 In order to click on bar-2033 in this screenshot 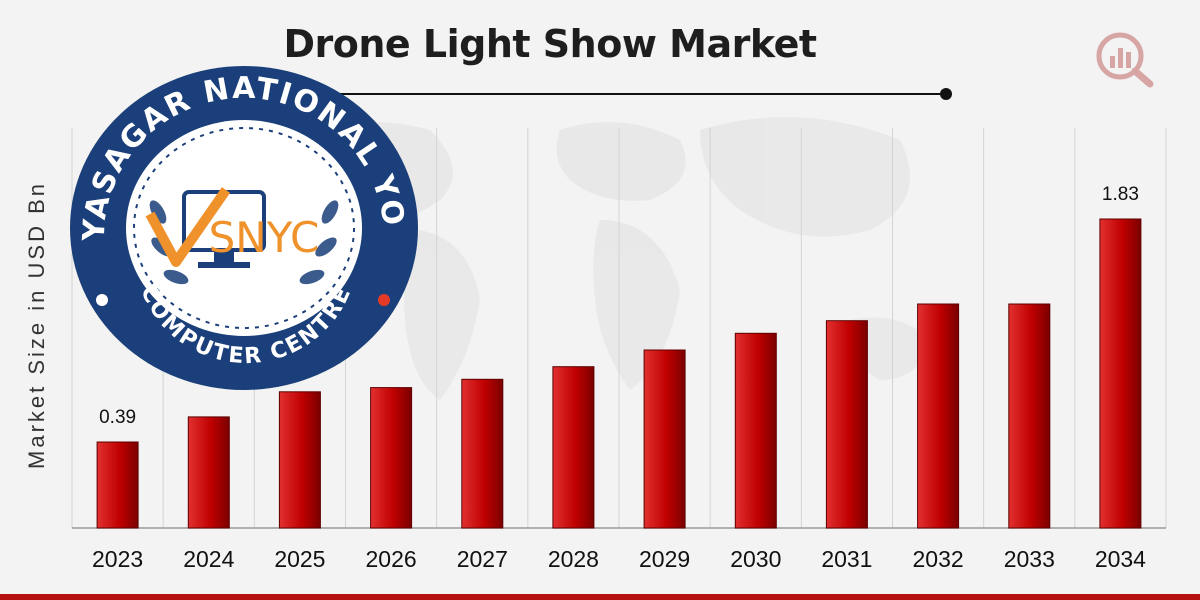, I will do `click(1029, 416)`.